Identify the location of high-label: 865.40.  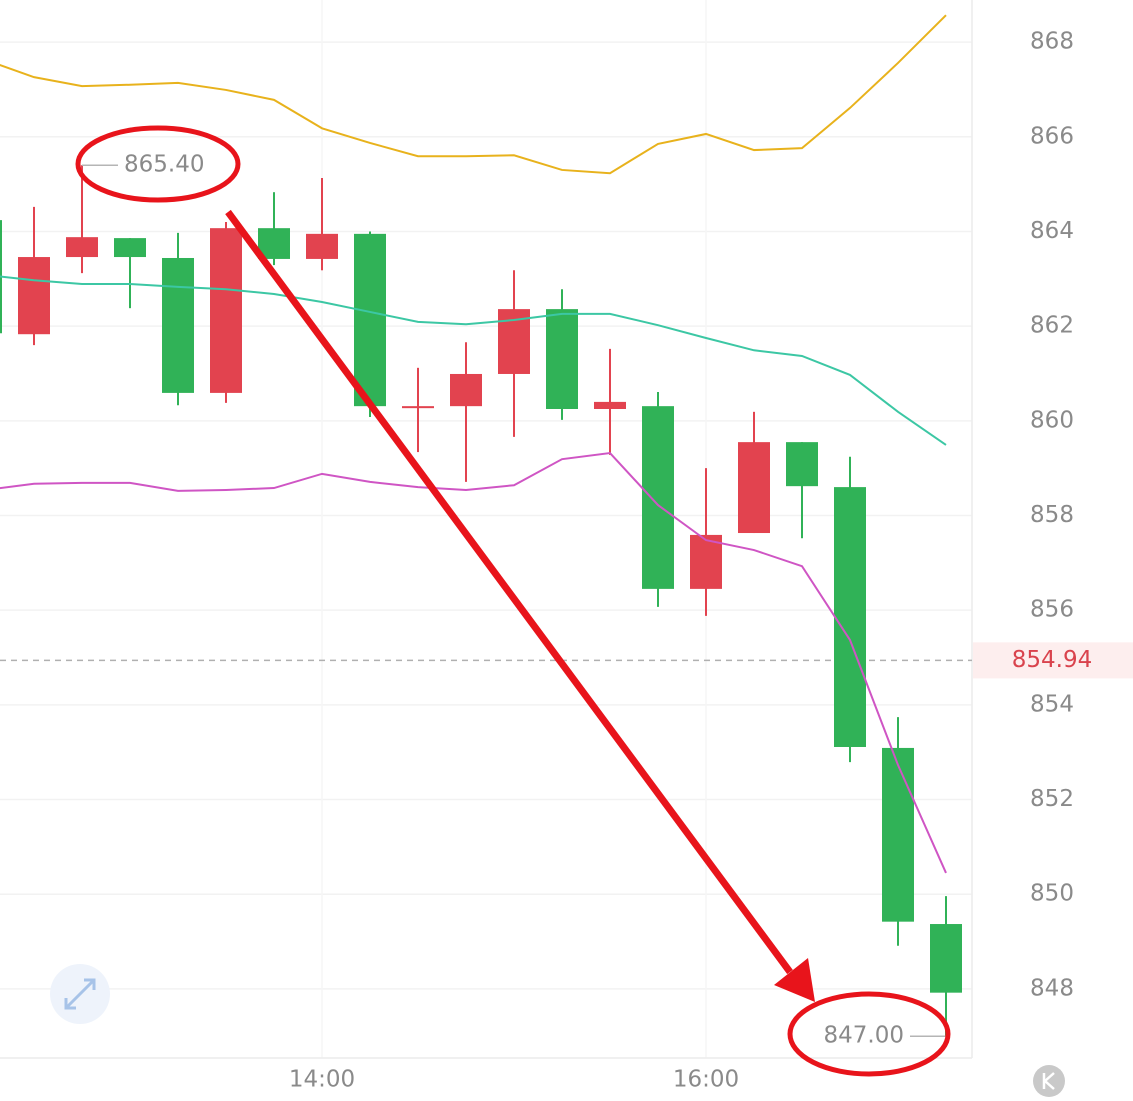
(164, 165).